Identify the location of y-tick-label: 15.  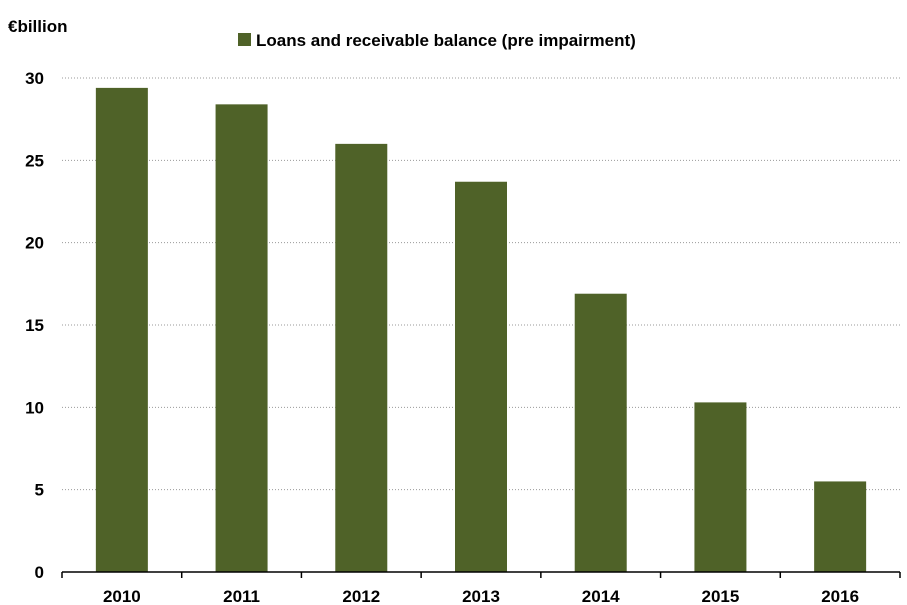
(34, 325).